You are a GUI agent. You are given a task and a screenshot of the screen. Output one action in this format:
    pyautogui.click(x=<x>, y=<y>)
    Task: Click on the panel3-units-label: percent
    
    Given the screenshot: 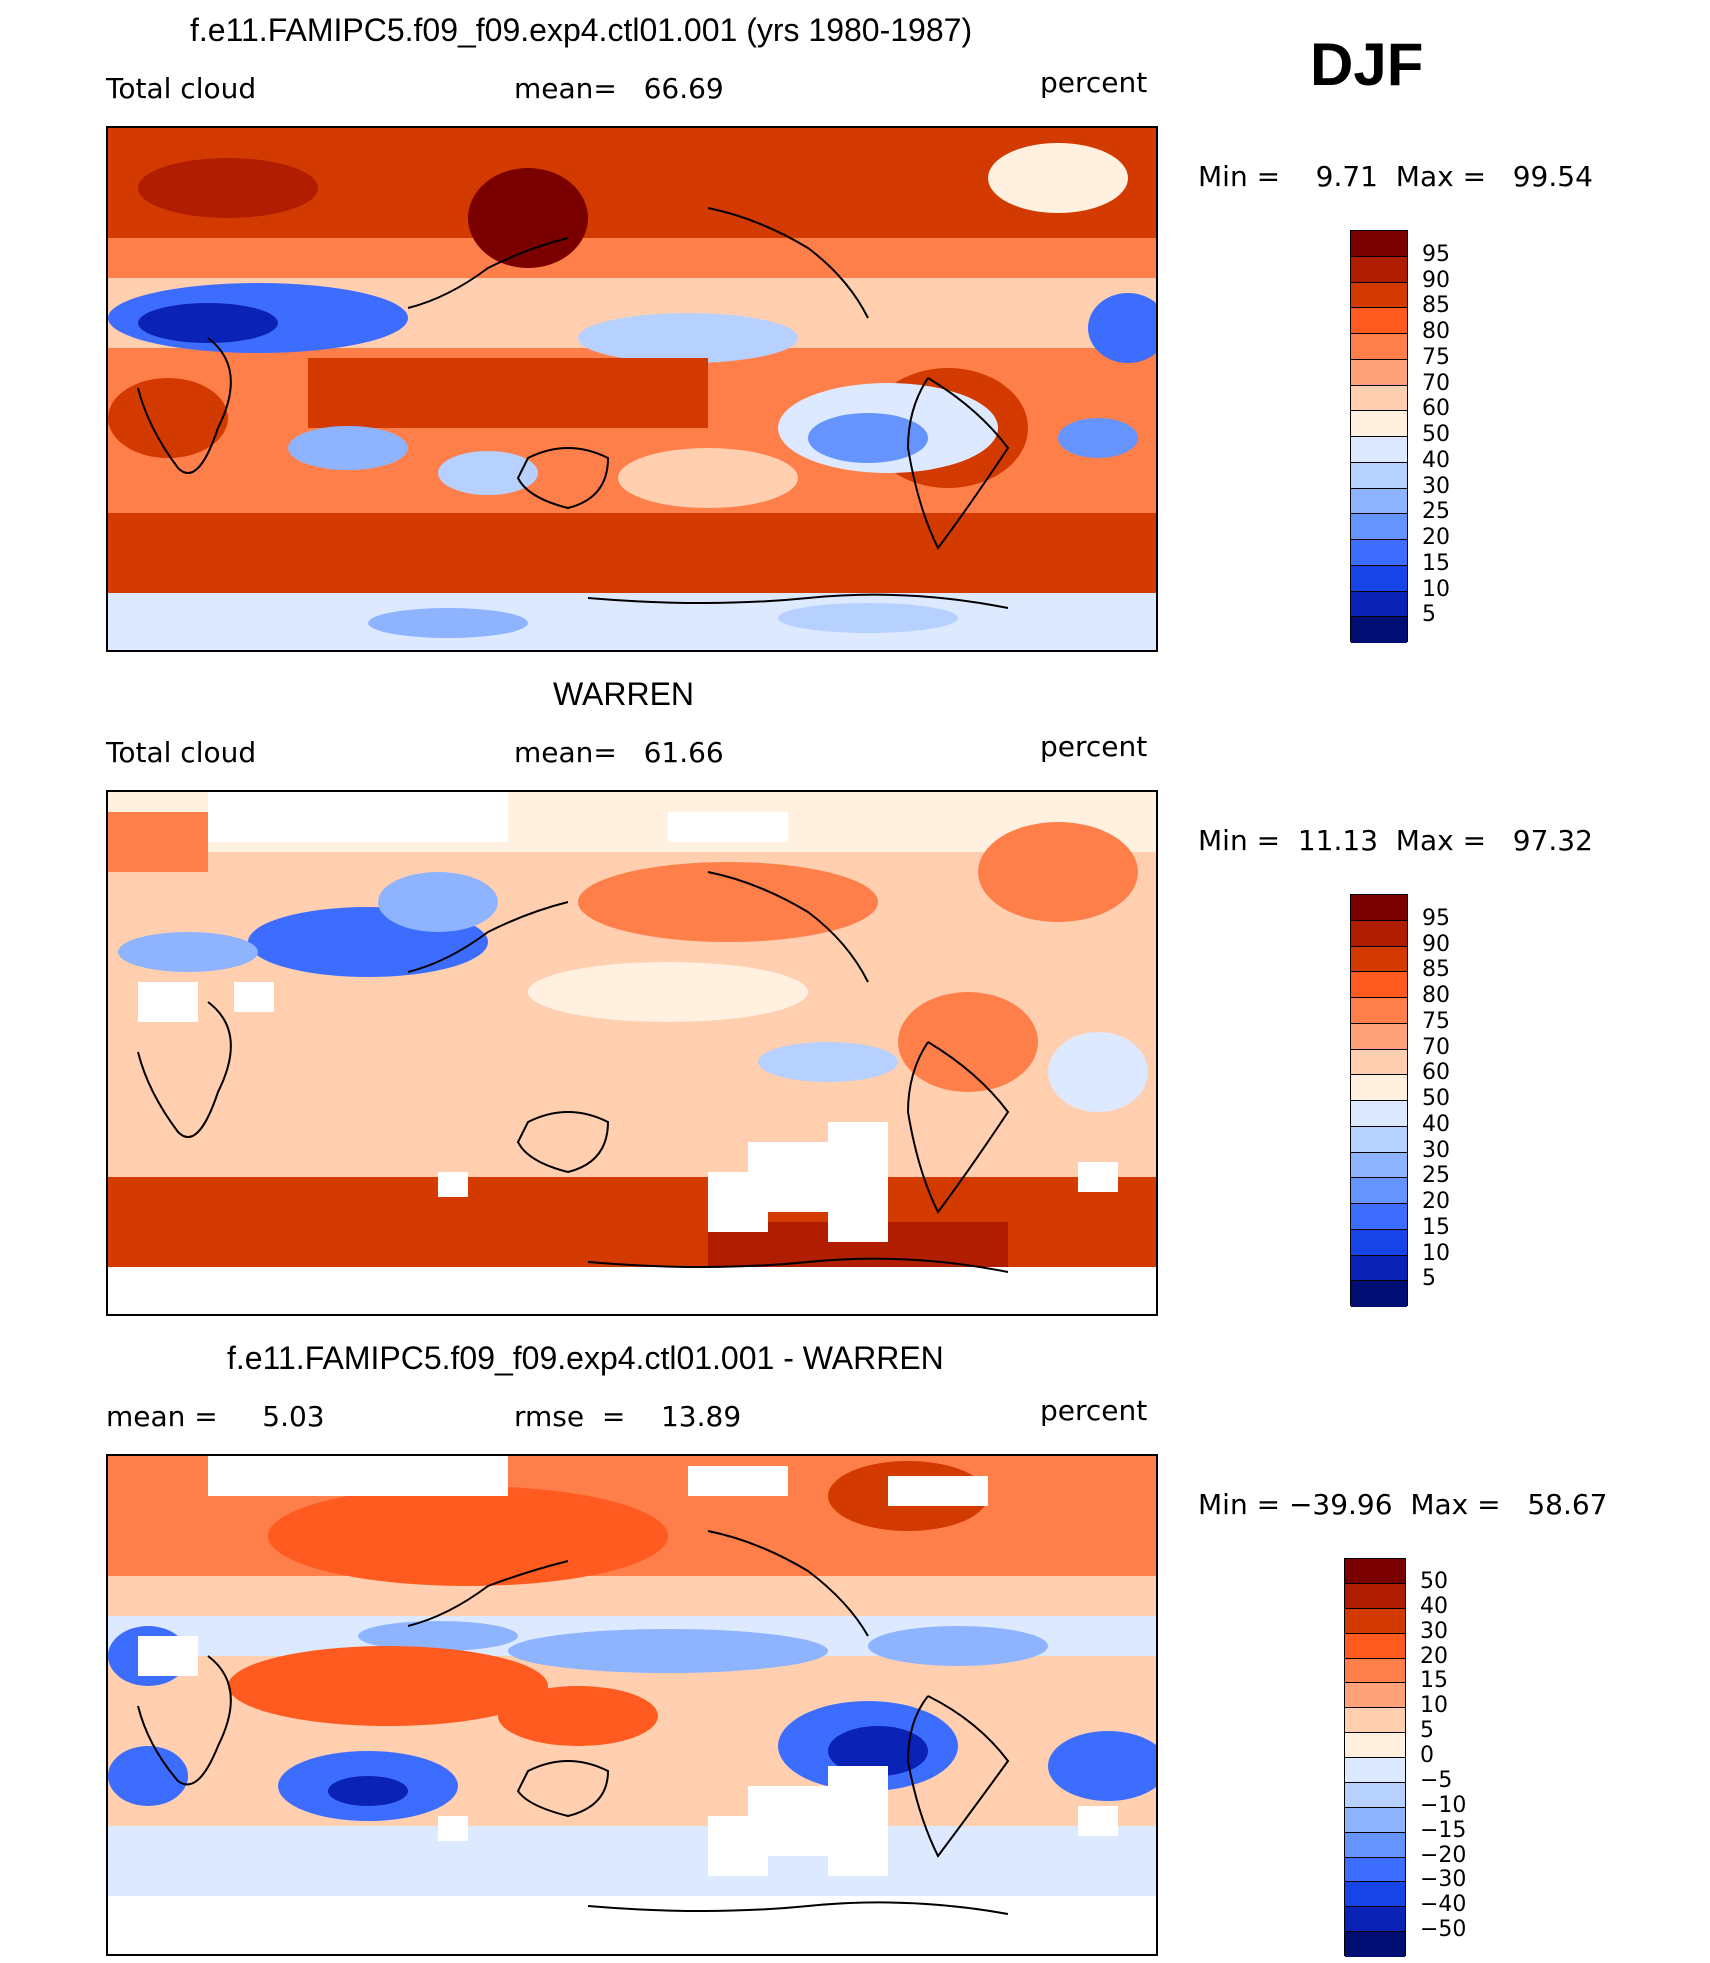 What is the action you would take?
    pyautogui.click(x=1094, y=1410)
    